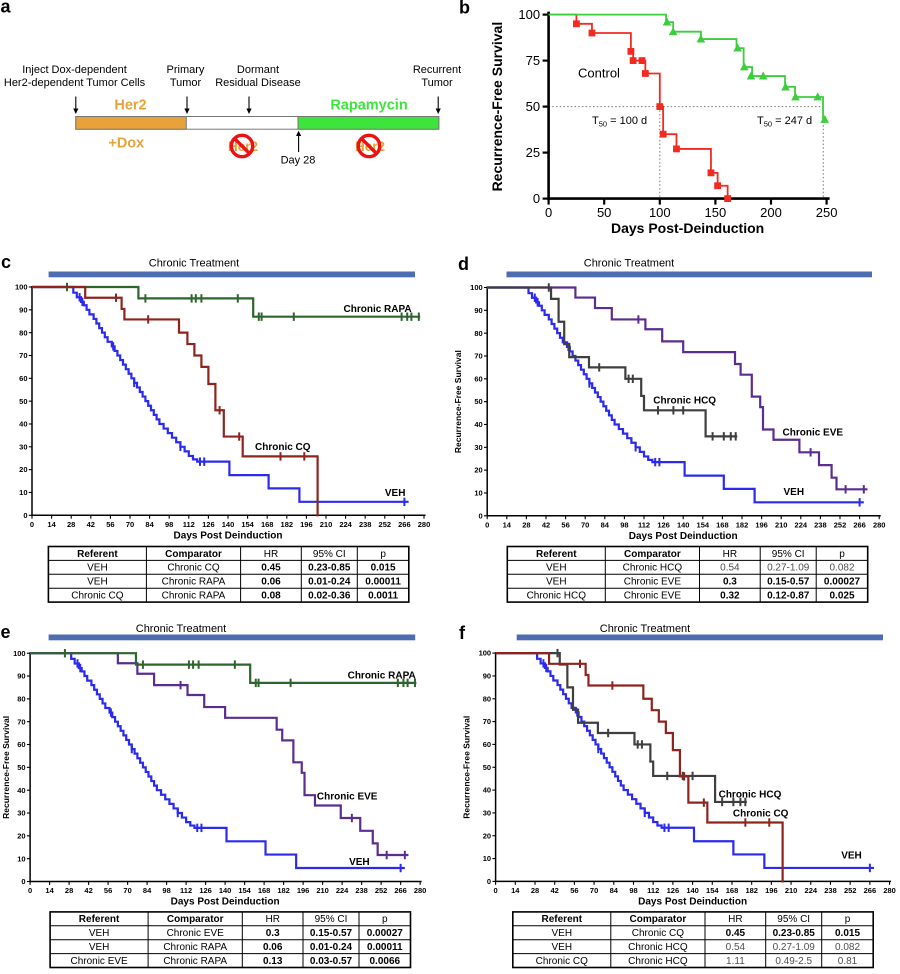 The image size is (900, 974). What do you see at coordinates (478, 493) in the screenshot?
I see `svg-text: 10` at bounding box center [478, 493].